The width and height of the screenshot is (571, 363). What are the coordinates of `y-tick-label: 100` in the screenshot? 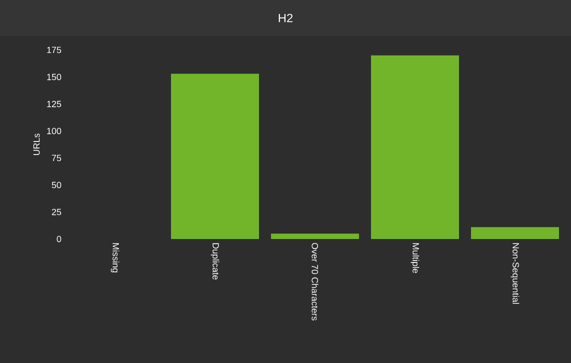 It's located at (54, 131).